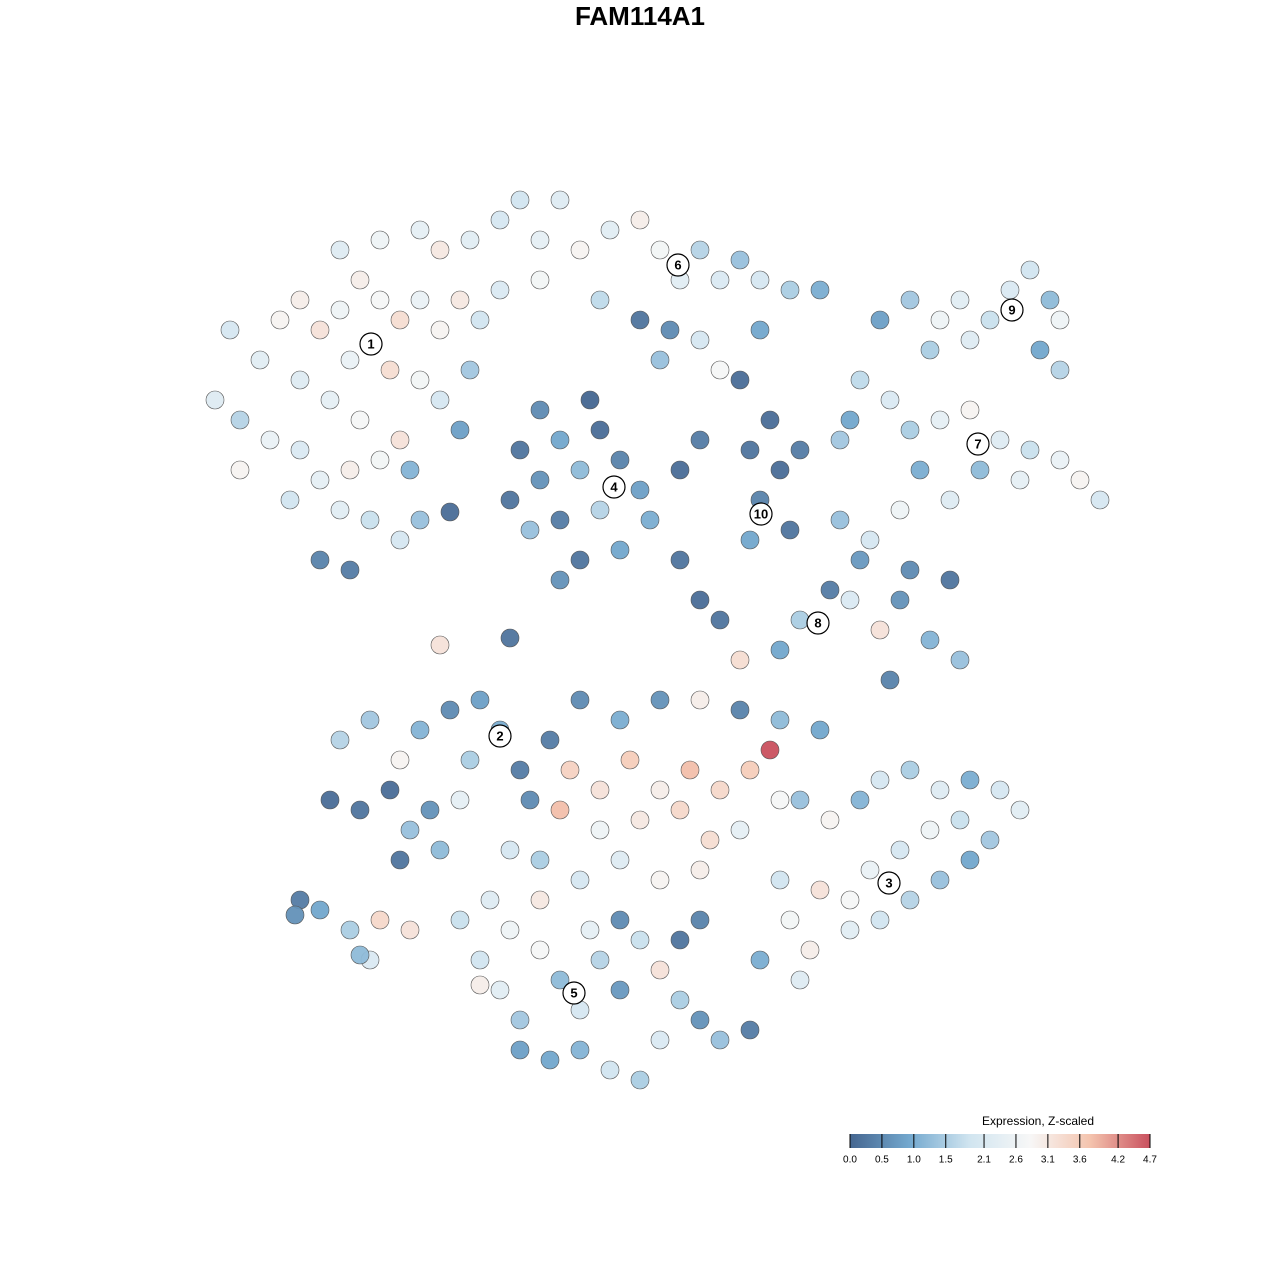 The width and height of the screenshot is (1280, 1280). Describe the element at coordinates (888, 882) in the screenshot. I see `cluster-label: 3` at that location.